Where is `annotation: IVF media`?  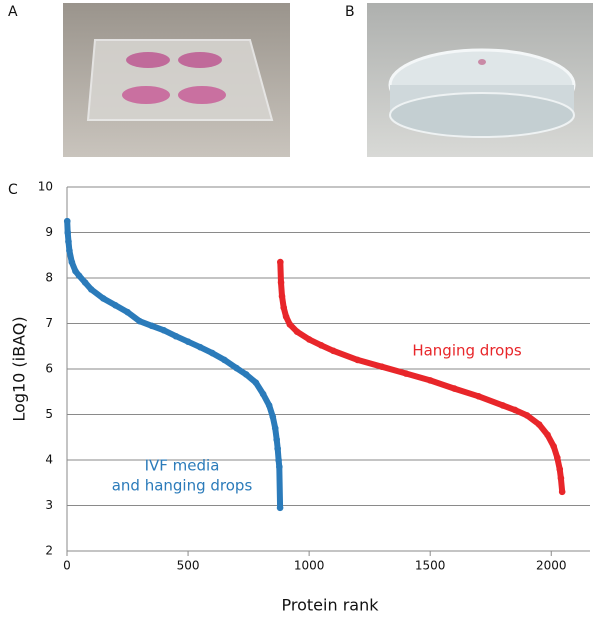 annotation: IVF media is located at coordinates (182, 466).